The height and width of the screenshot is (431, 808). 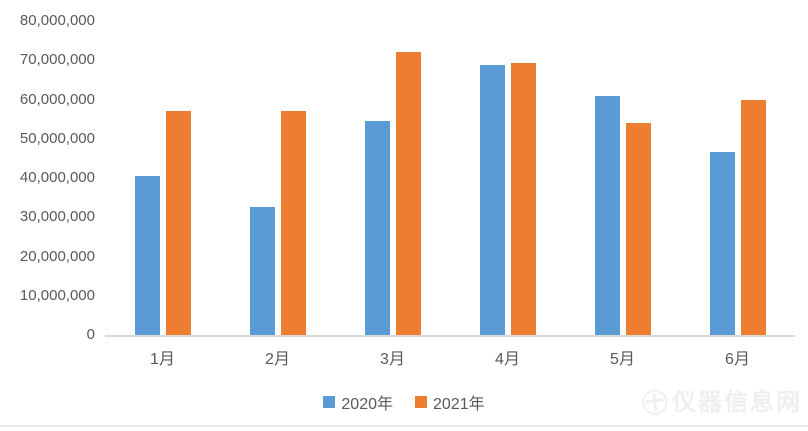 What do you see at coordinates (450, 336) in the screenshot?
I see `x-axis-line` at bounding box center [450, 336].